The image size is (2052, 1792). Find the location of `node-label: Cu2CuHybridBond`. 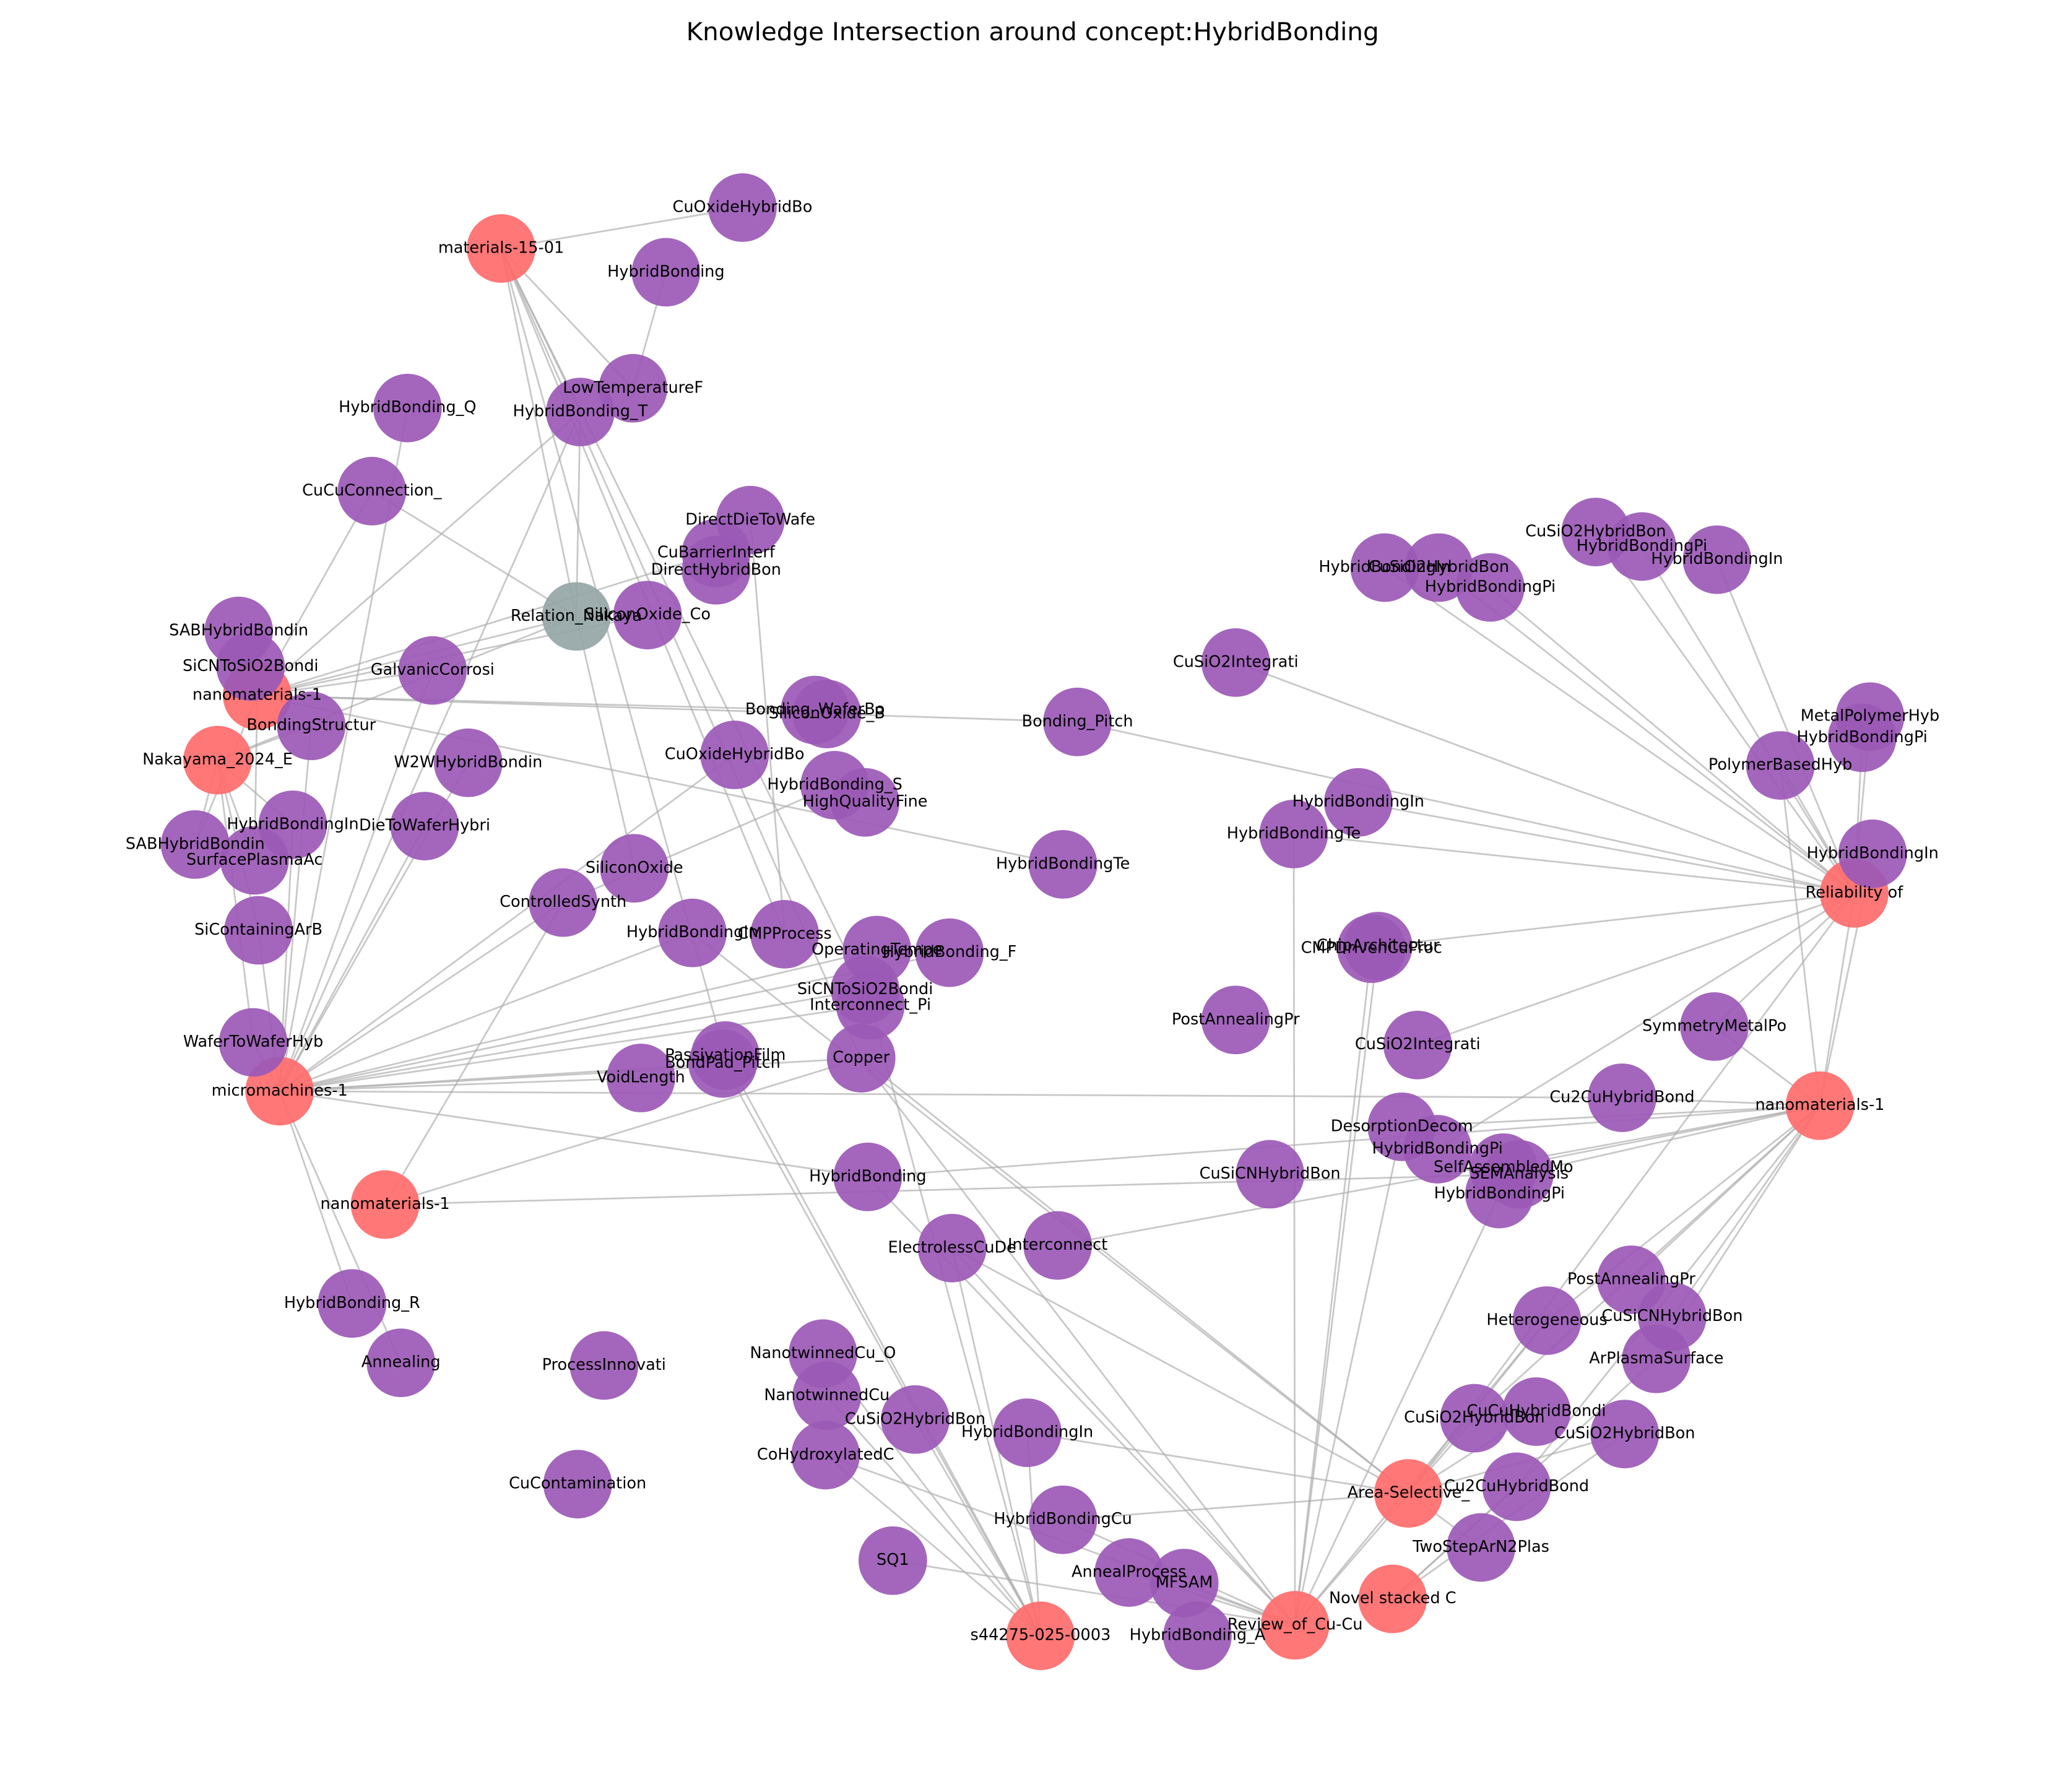

node-label: Cu2CuHybridBond is located at coordinates (1621, 1097).